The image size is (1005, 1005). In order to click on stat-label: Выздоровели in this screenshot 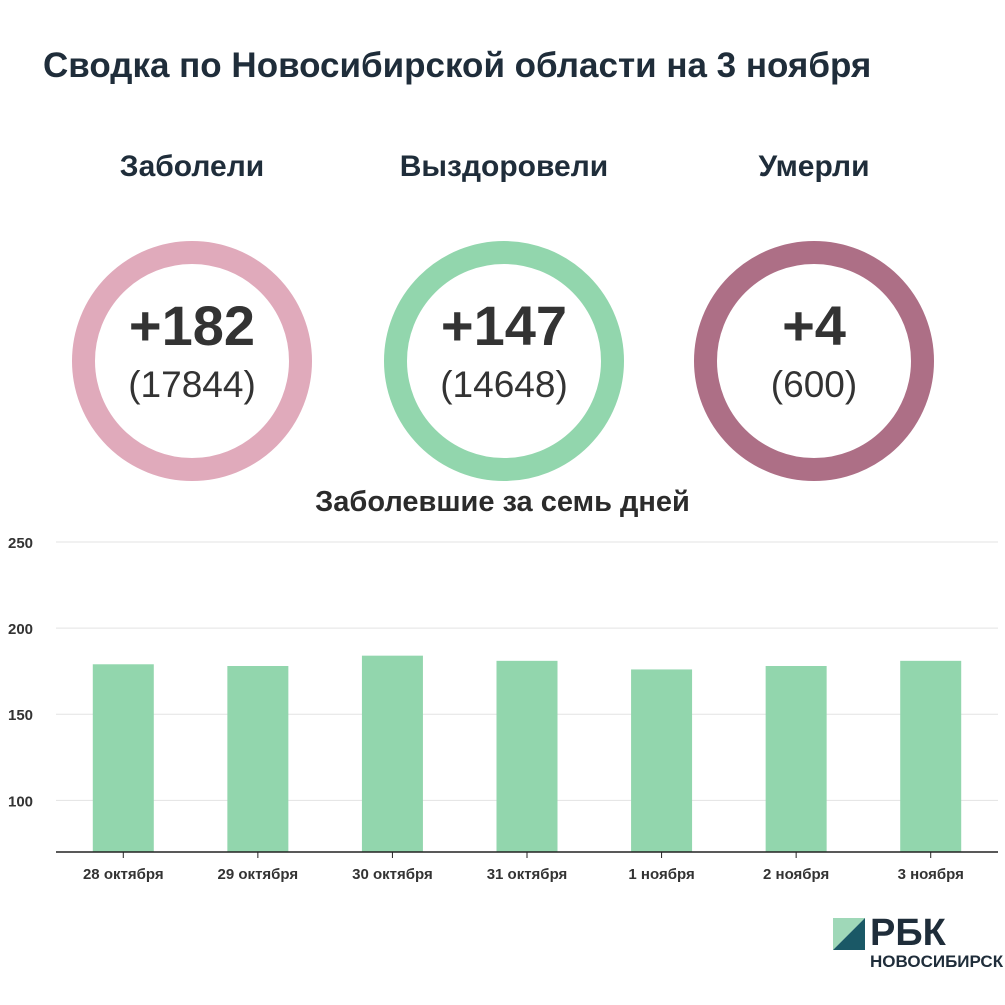, I will do `click(504, 166)`.